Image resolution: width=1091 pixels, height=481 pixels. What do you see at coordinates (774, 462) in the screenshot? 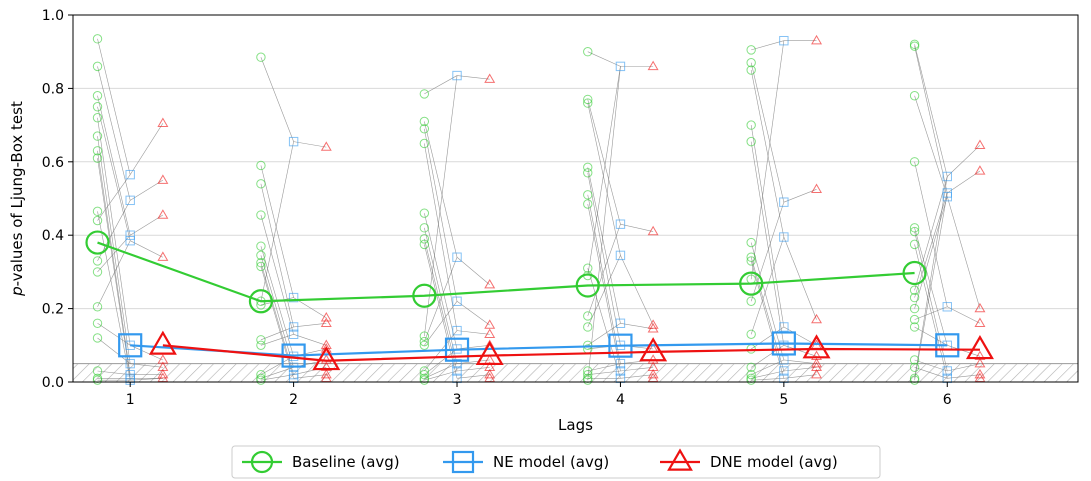
I see `legend-label-triangle: DNE model (avg)` at bounding box center [774, 462].